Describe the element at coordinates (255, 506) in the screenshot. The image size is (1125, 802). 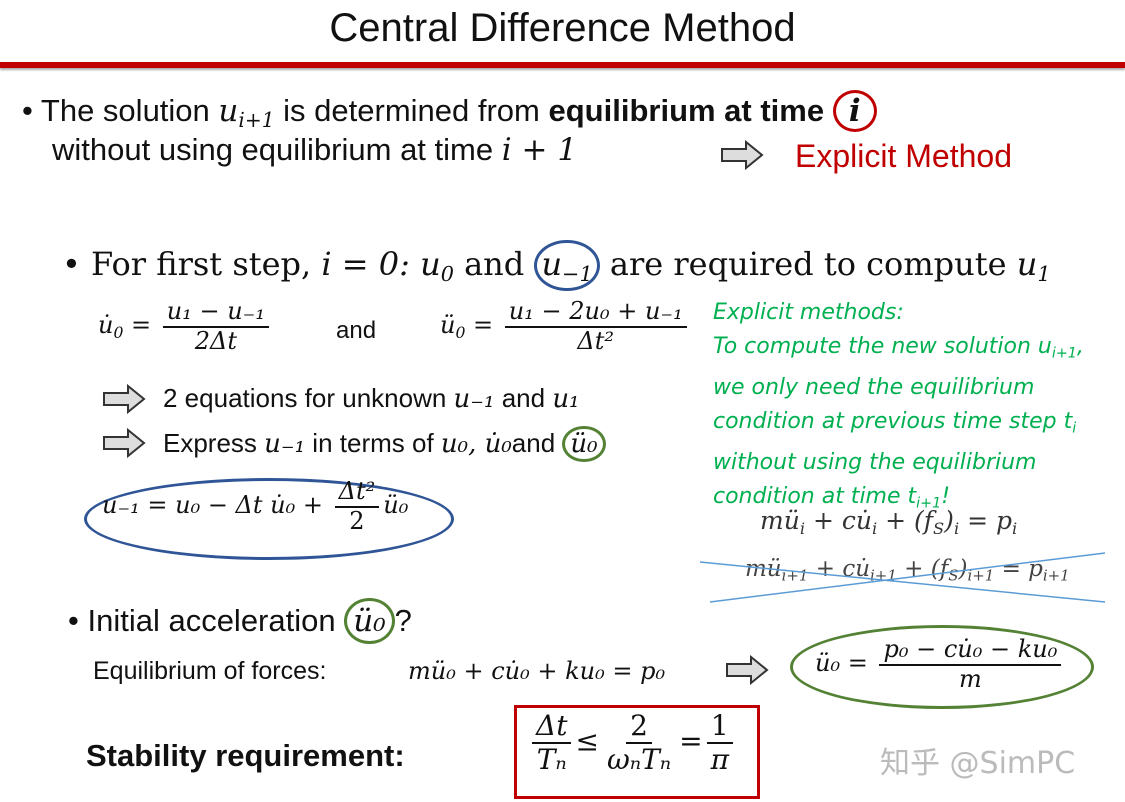
I see `u-minus-1-equation: u₋₁ = u₀ − Δt u̇₀ + Δt² 2 ü₀` at that location.